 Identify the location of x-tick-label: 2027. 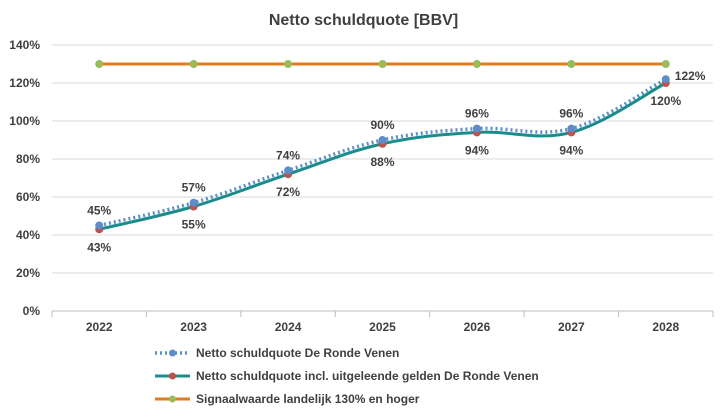
(571, 327).